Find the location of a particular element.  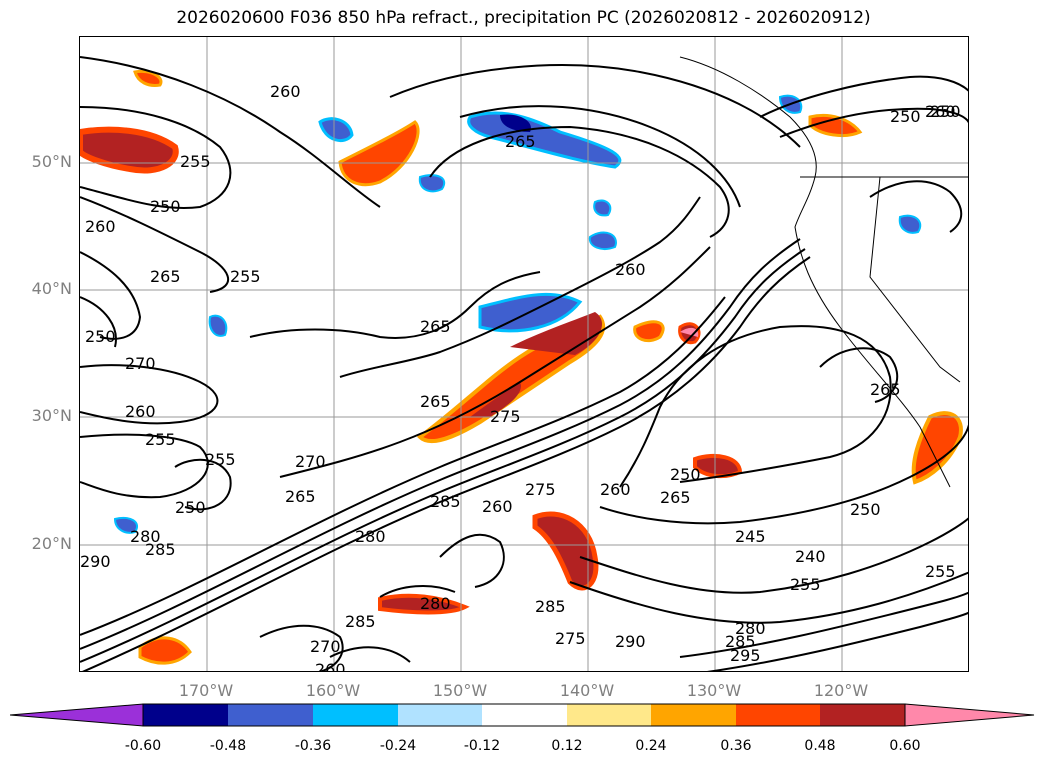

colorbar-tick: 0.36 is located at coordinates (736, 746).